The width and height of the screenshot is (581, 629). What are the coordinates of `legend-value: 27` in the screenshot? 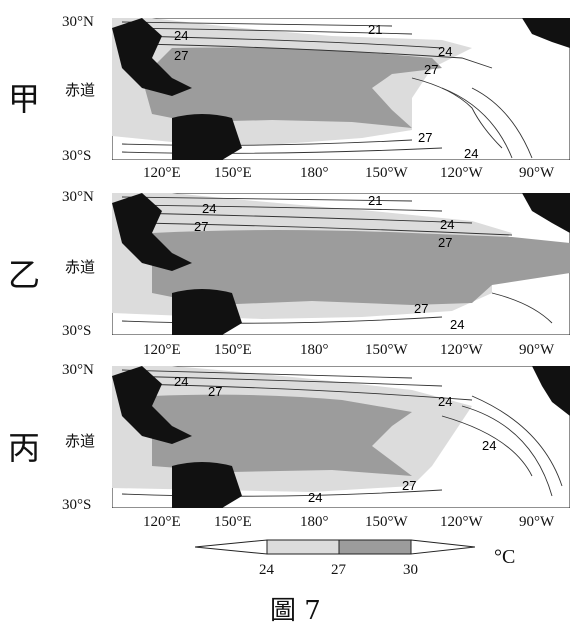 It's located at (338, 570).